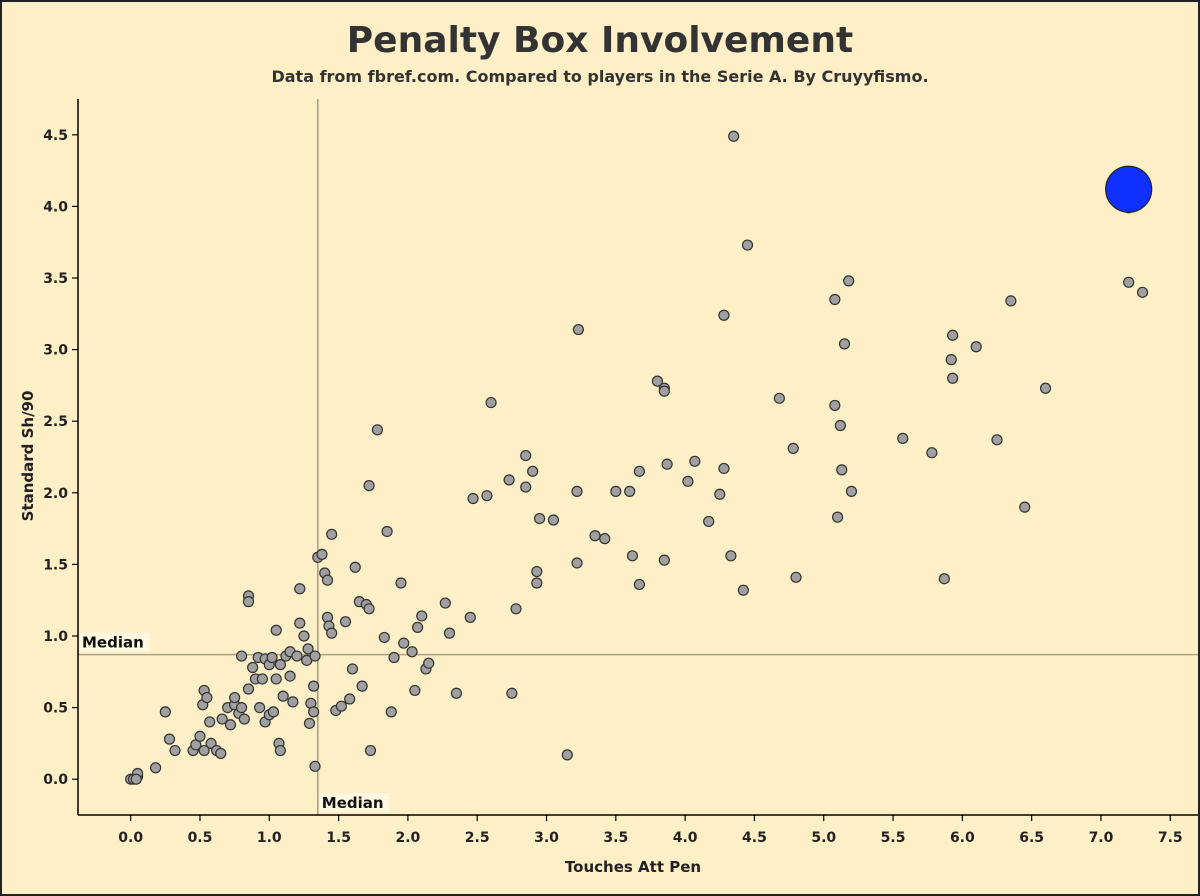  Describe the element at coordinates (477, 838) in the screenshot. I see `x-tick-label: 2.5` at that location.